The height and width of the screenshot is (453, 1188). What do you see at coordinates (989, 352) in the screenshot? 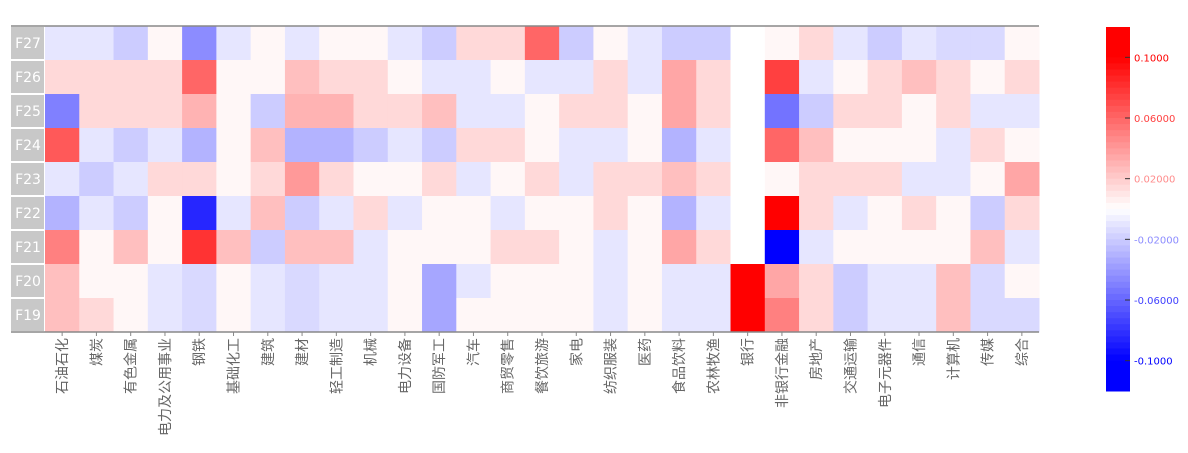
I see `column-label: 传媒` at bounding box center [989, 352].